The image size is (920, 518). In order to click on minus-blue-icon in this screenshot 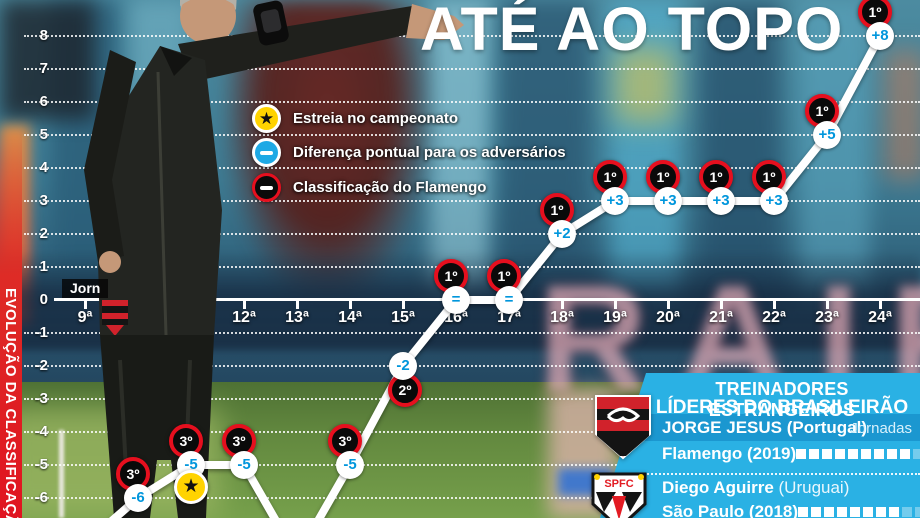, I will do `click(266, 152)`.